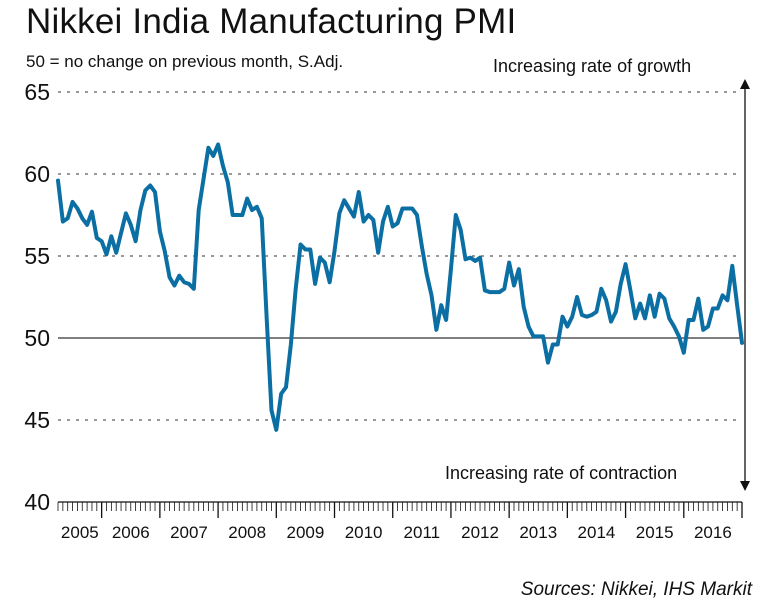 This screenshot has width=782, height=604. What do you see at coordinates (422, 532) in the screenshot?
I see `x-tick-label: 2011` at bounding box center [422, 532].